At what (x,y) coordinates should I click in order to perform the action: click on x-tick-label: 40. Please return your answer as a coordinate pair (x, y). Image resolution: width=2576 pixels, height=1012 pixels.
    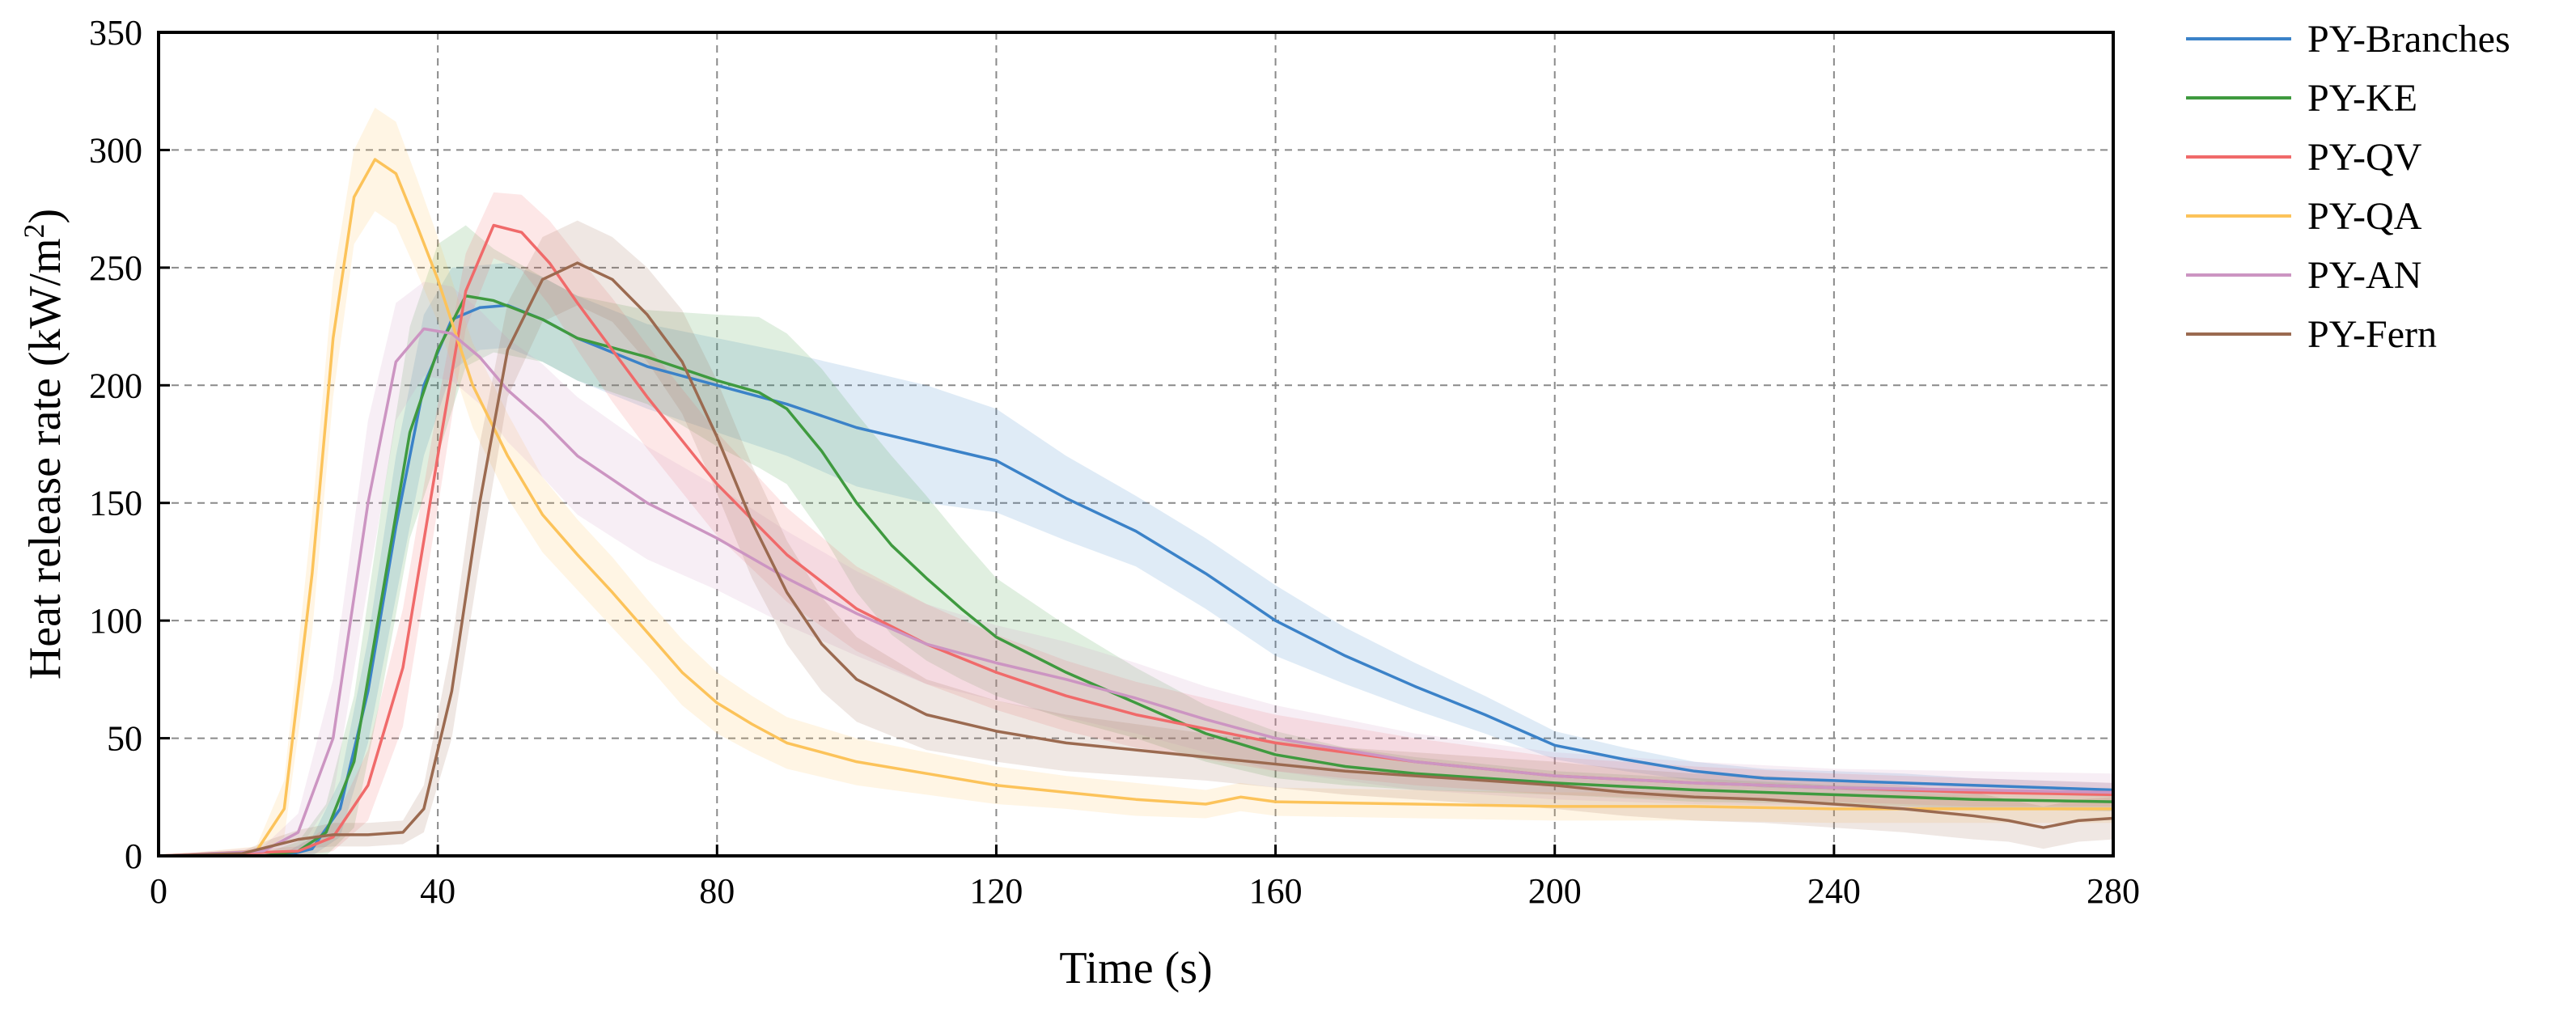
    Looking at the image, I should click on (437, 891).